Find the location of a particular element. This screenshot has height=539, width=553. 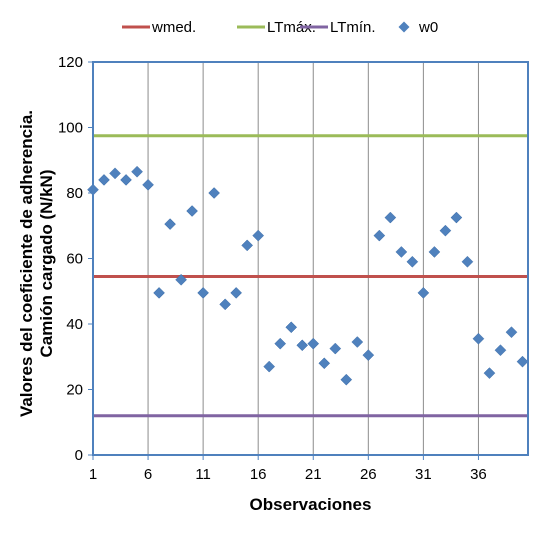

x-tick-label: 1 is located at coordinates (93, 474).